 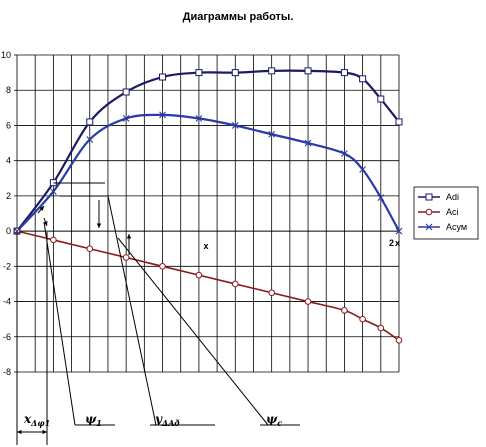 I want to click on y-tick-label: -4, so click(x=7, y=302).